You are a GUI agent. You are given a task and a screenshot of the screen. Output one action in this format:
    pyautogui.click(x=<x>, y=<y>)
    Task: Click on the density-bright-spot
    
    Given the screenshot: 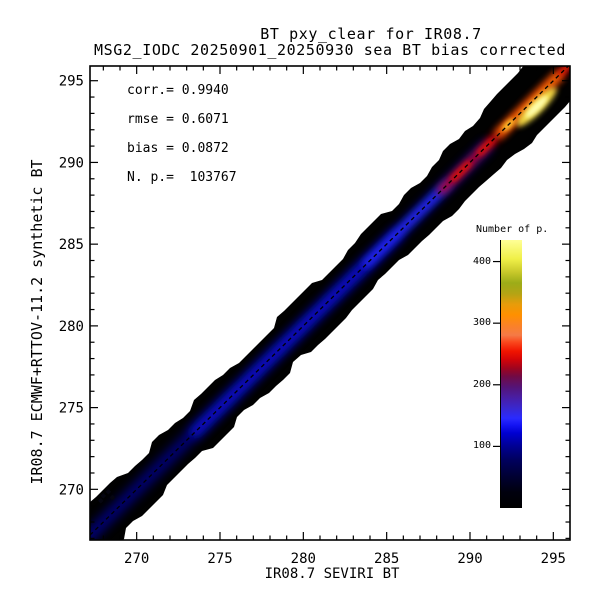 What is the action you would take?
    pyautogui.click(x=508, y=124)
    